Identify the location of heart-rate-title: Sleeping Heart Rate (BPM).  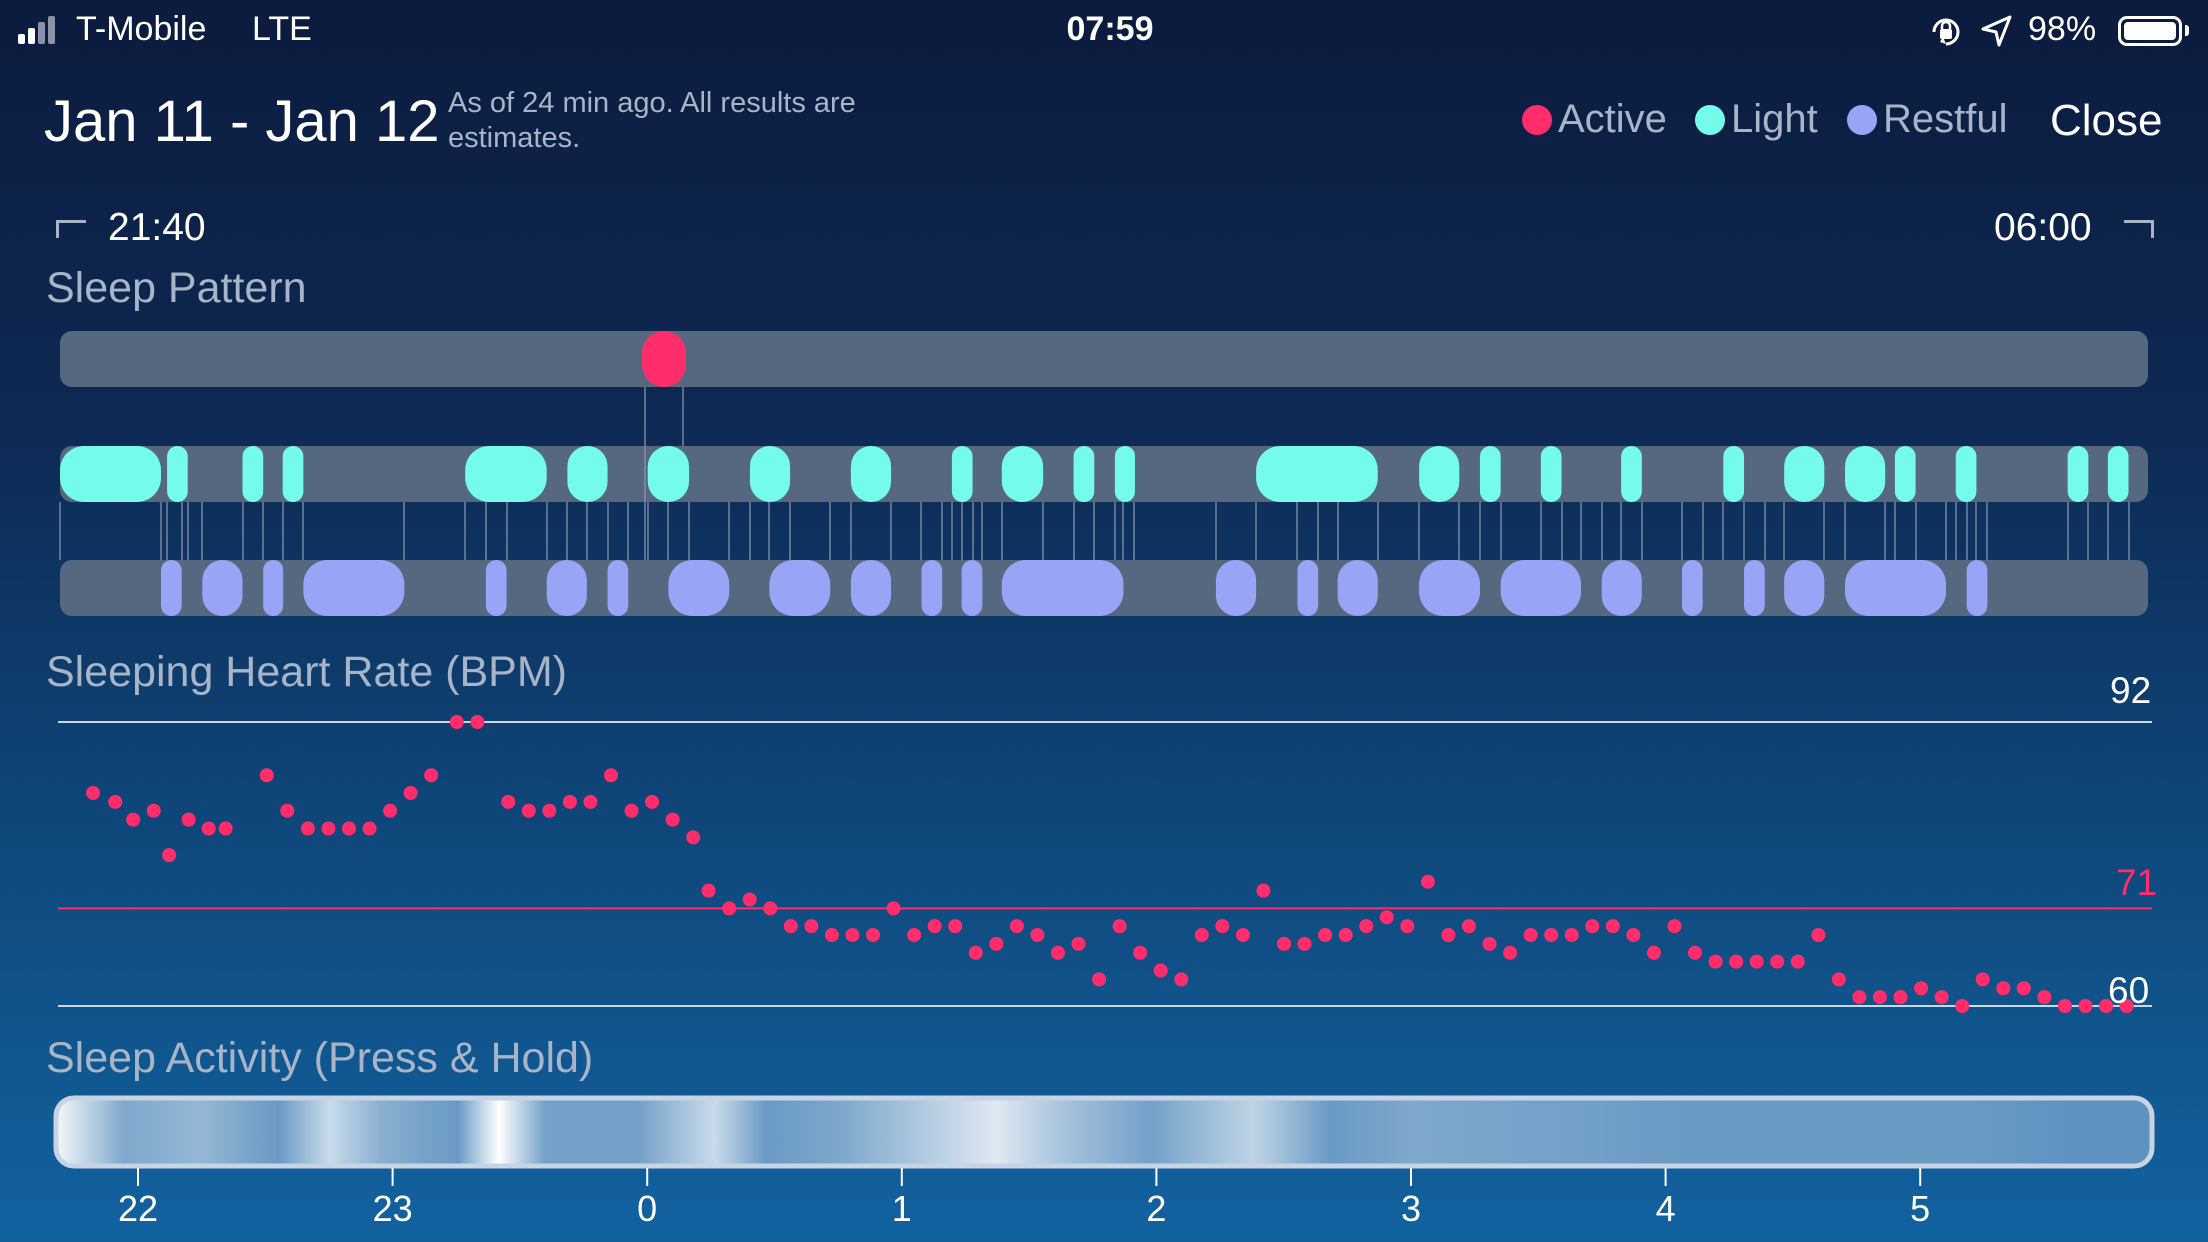
(306, 672).